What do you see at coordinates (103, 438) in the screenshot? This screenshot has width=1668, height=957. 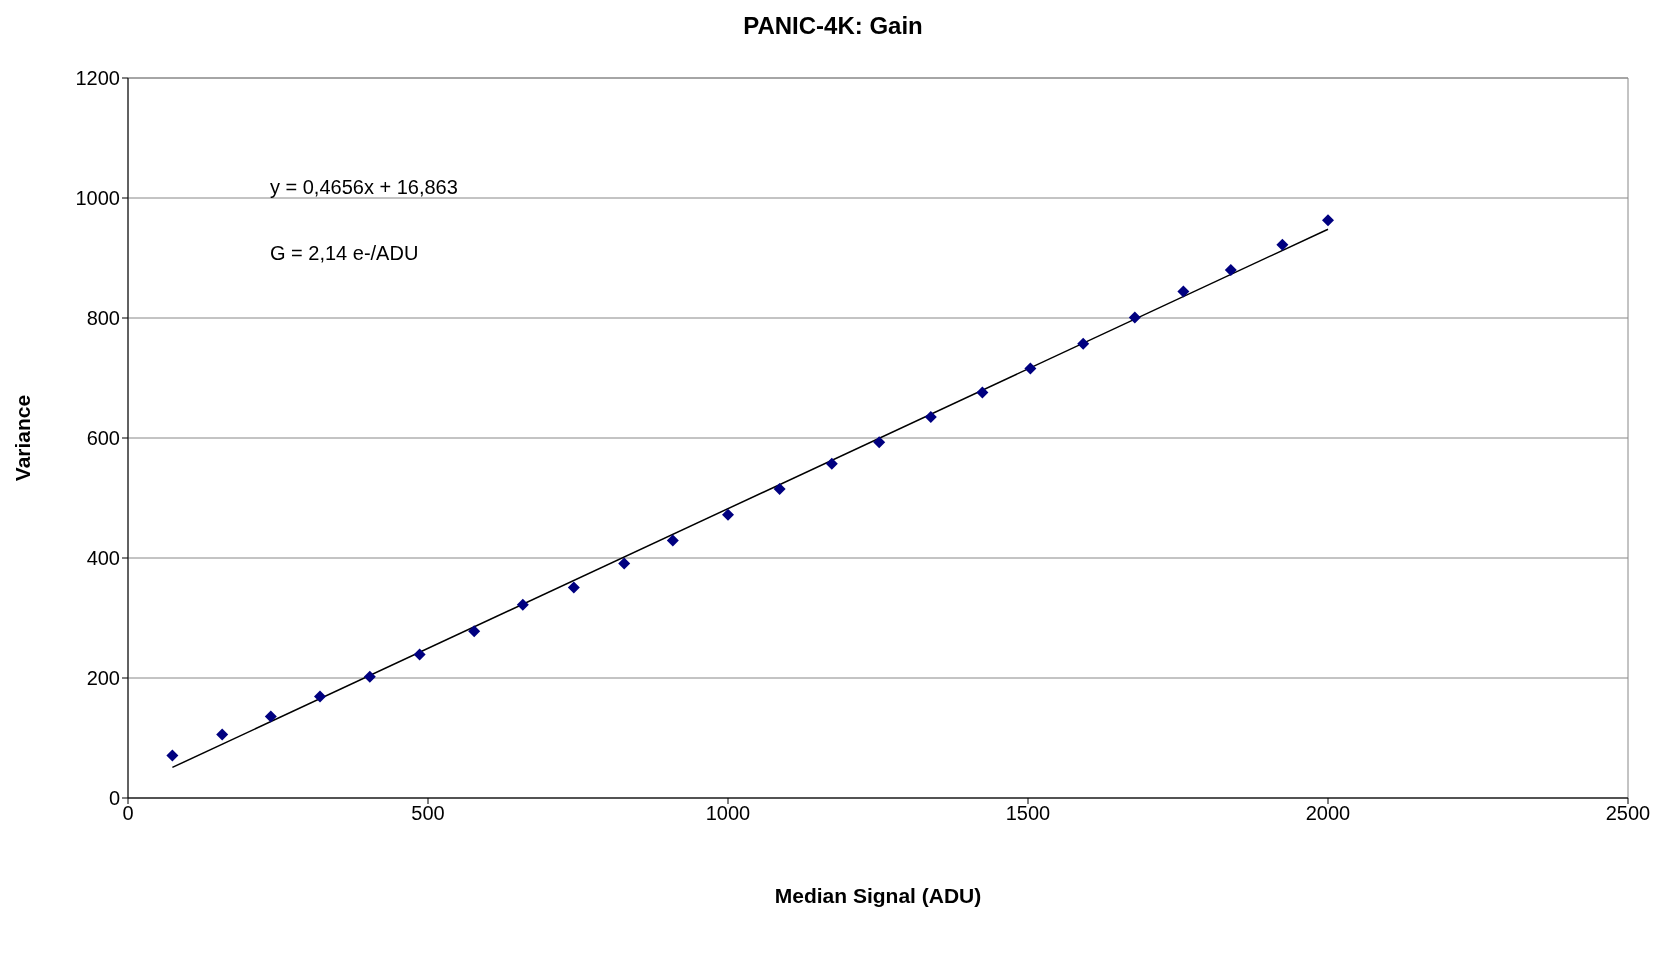 I see `y-tick-label: 600` at bounding box center [103, 438].